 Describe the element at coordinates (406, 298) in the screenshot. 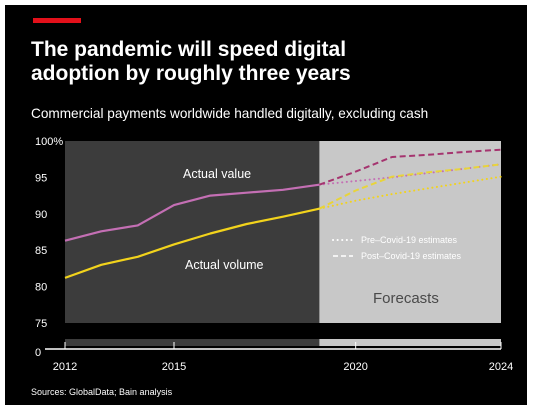

I see `forecasts-label: Forecasts` at that location.